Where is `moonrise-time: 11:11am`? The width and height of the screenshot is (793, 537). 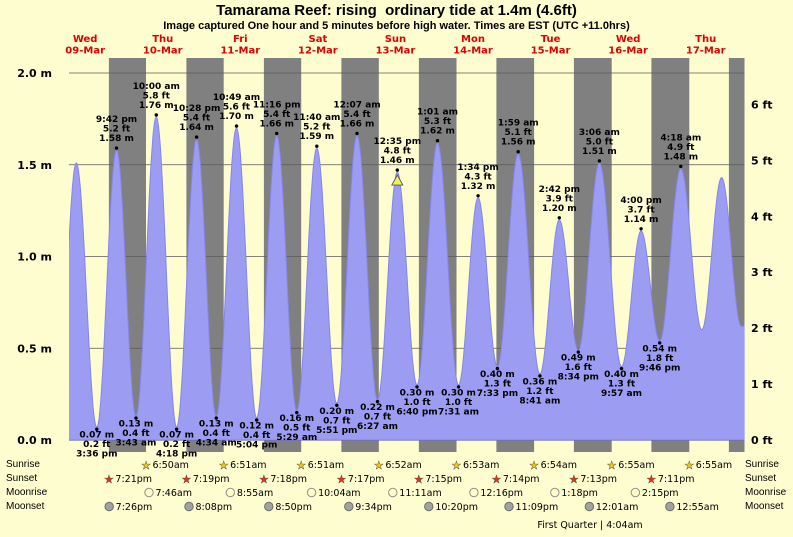
moonrise-time: 11:11am is located at coordinates (420, 493).